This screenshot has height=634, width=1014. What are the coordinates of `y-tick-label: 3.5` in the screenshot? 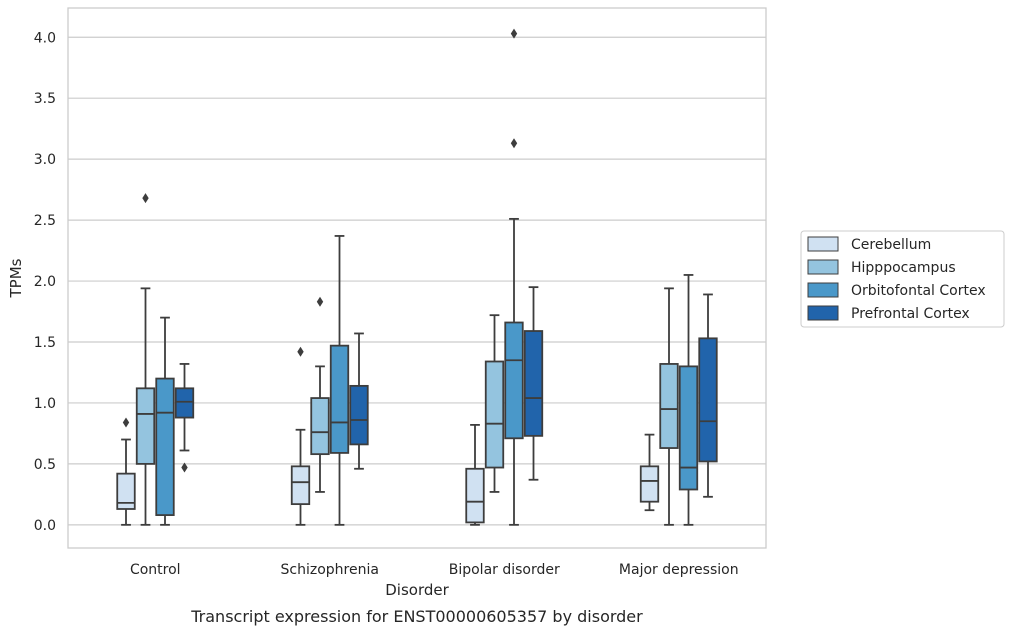 It's located at (45, 99).